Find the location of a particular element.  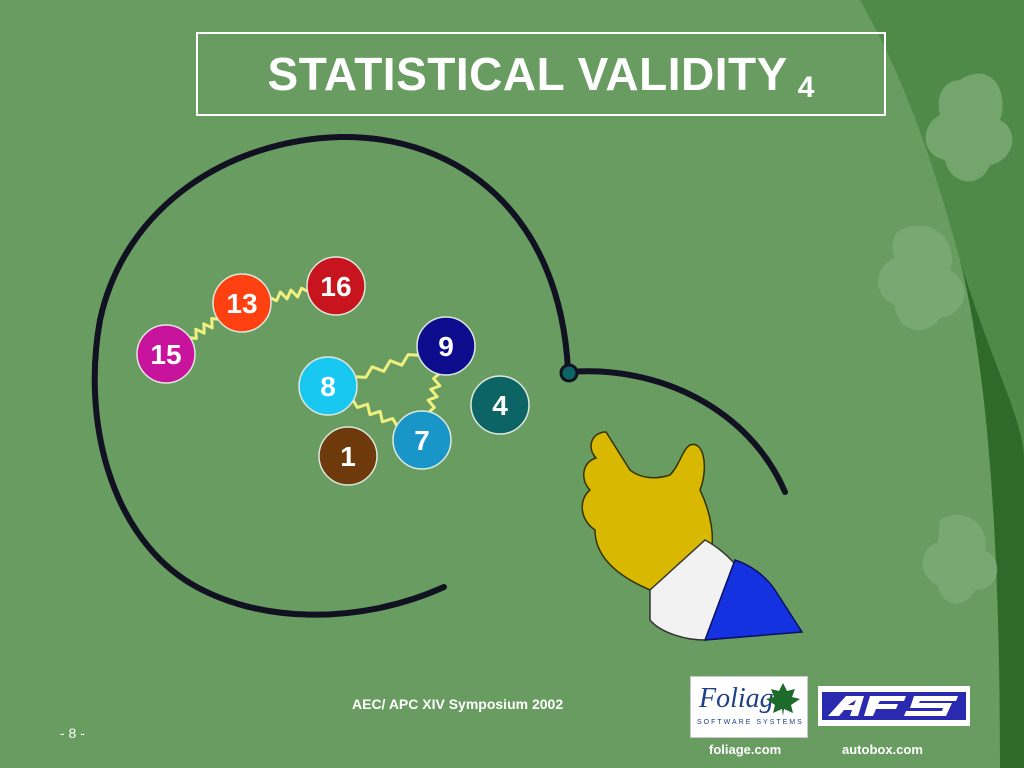

ball-4: 4 is located at coordinates (500, 405).